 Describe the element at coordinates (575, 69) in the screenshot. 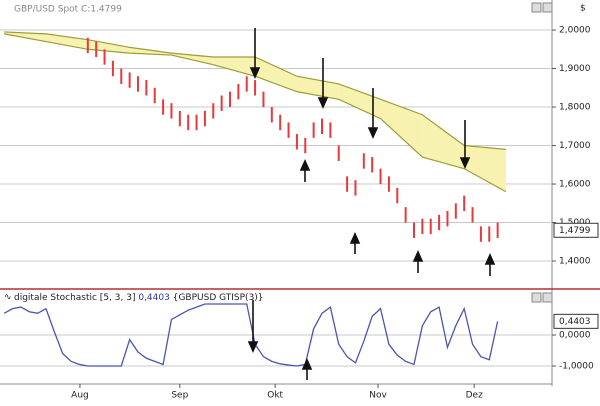

I see `y-tick-label: 1,9000` at that location.